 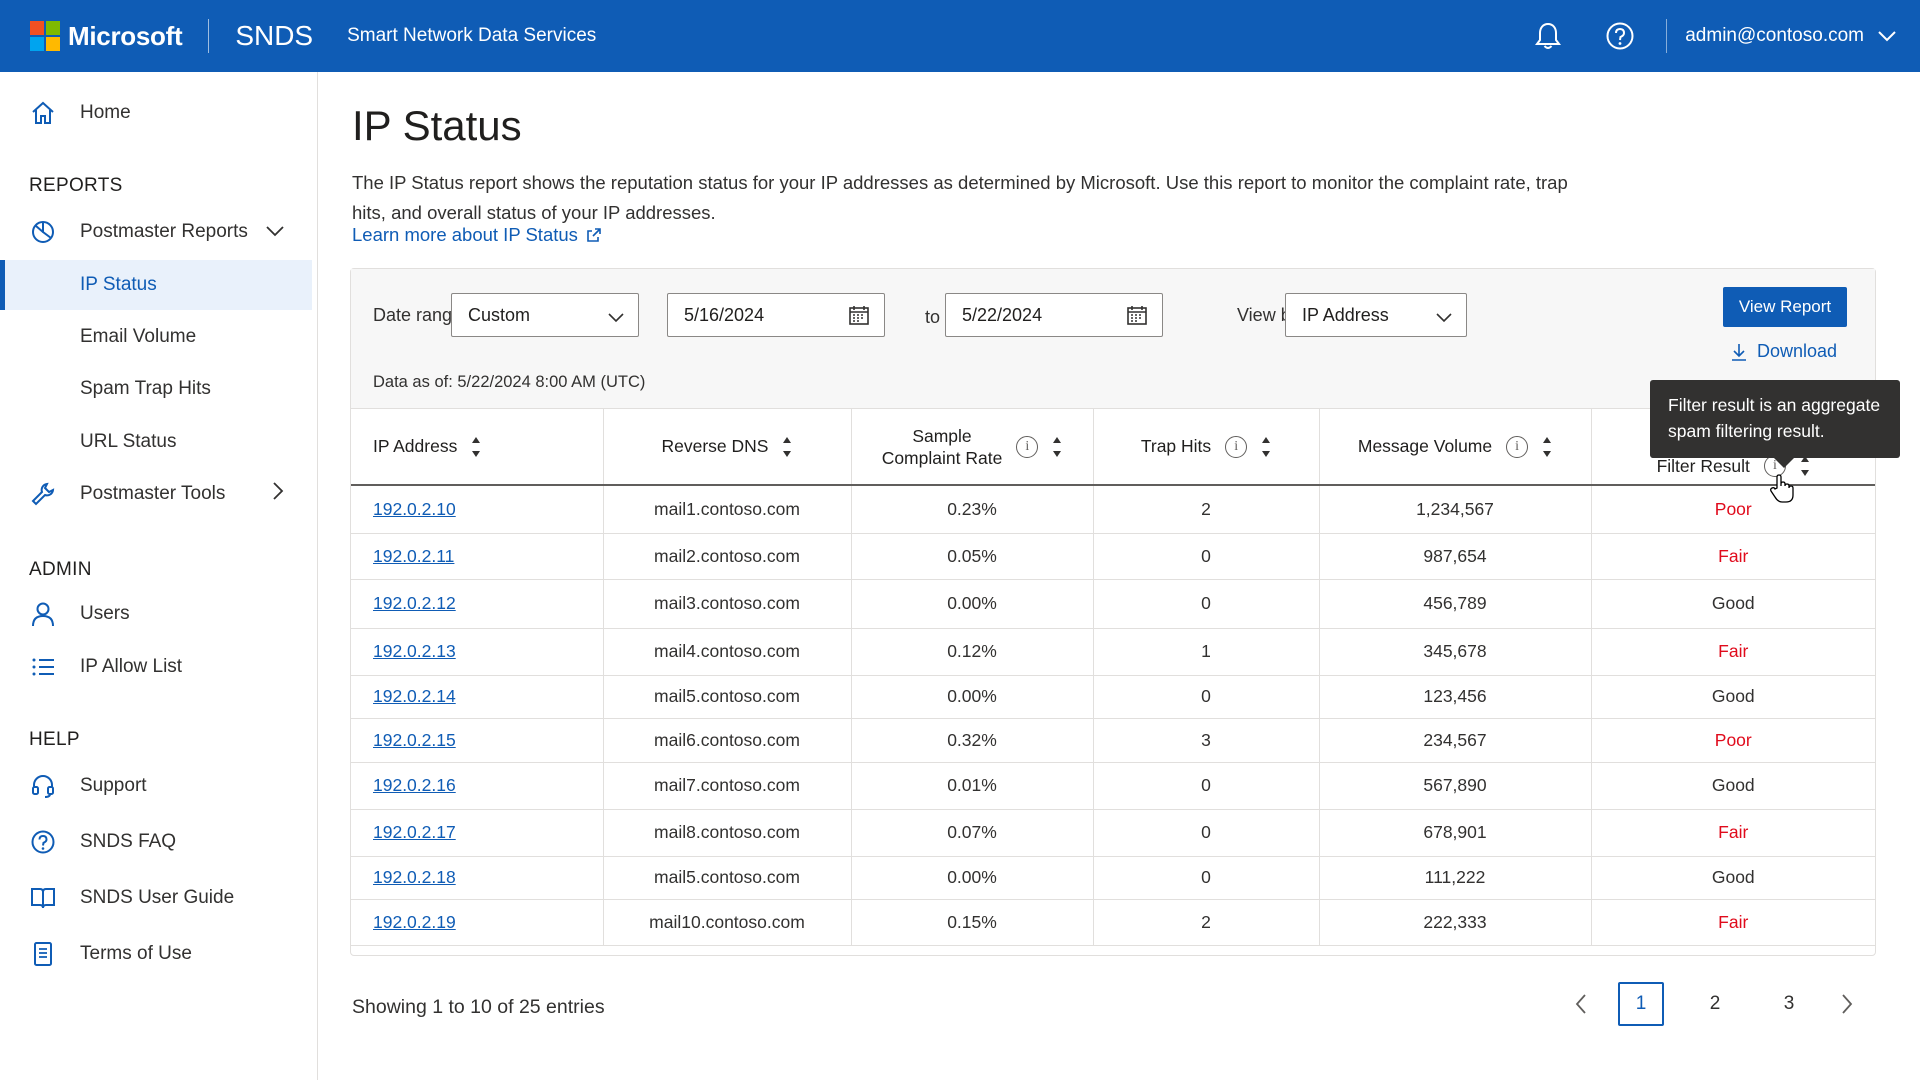 What do you see at coordinates (118, 284) in the screenshot?
I see `sidebar-item-label: IP Status` at bounding box center [118, 284].